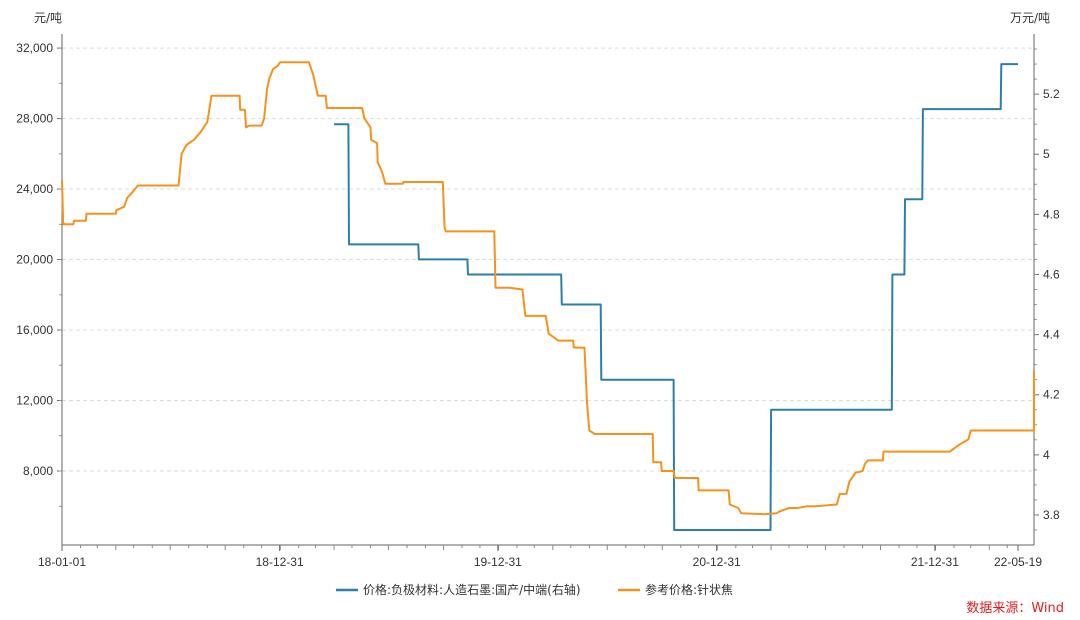 The width and height of the screenshot is (1080, 620). I want to click on left-tick-label-5: 24,000, so click(34, 189).